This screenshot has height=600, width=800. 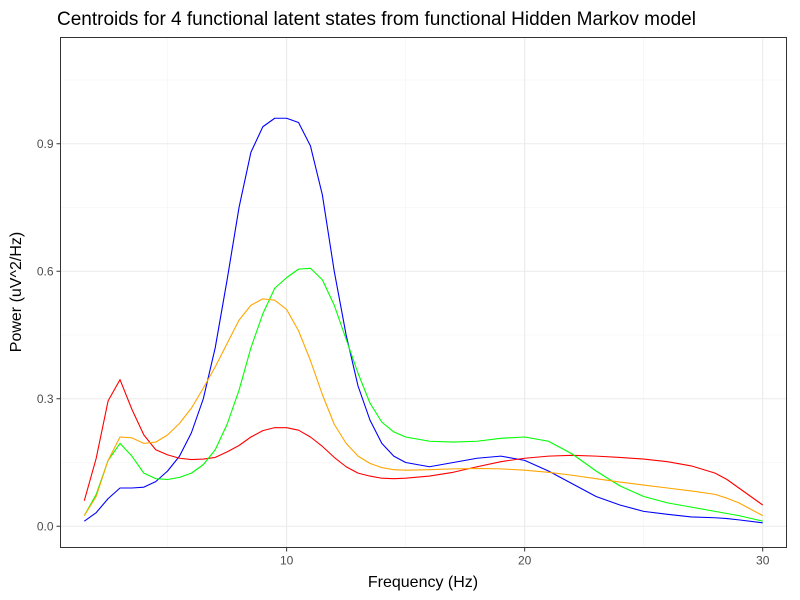 I want to click on x-axis-title: Frequency (Hz), so click(x=423, y=582).